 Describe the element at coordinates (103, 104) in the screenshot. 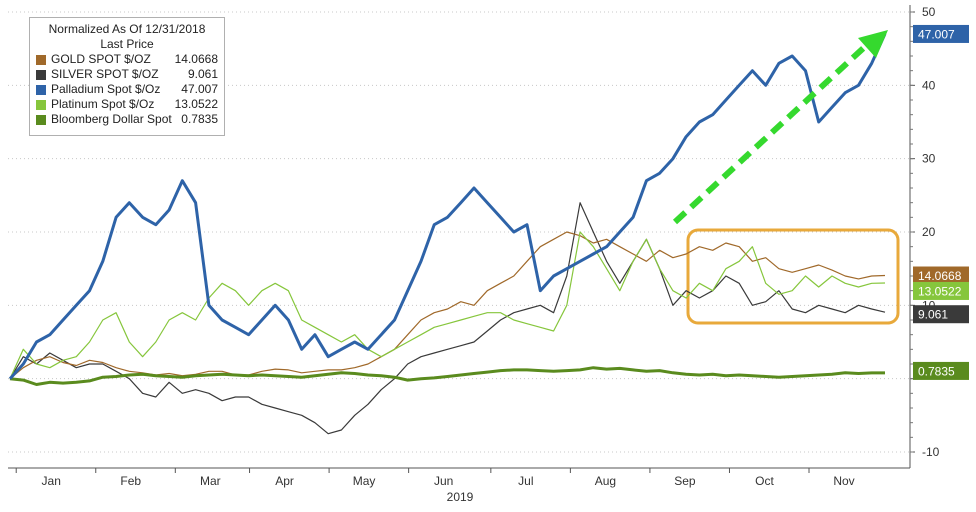

I see `legend-name-platinum: Platinum Spot $/Oz` at that location.